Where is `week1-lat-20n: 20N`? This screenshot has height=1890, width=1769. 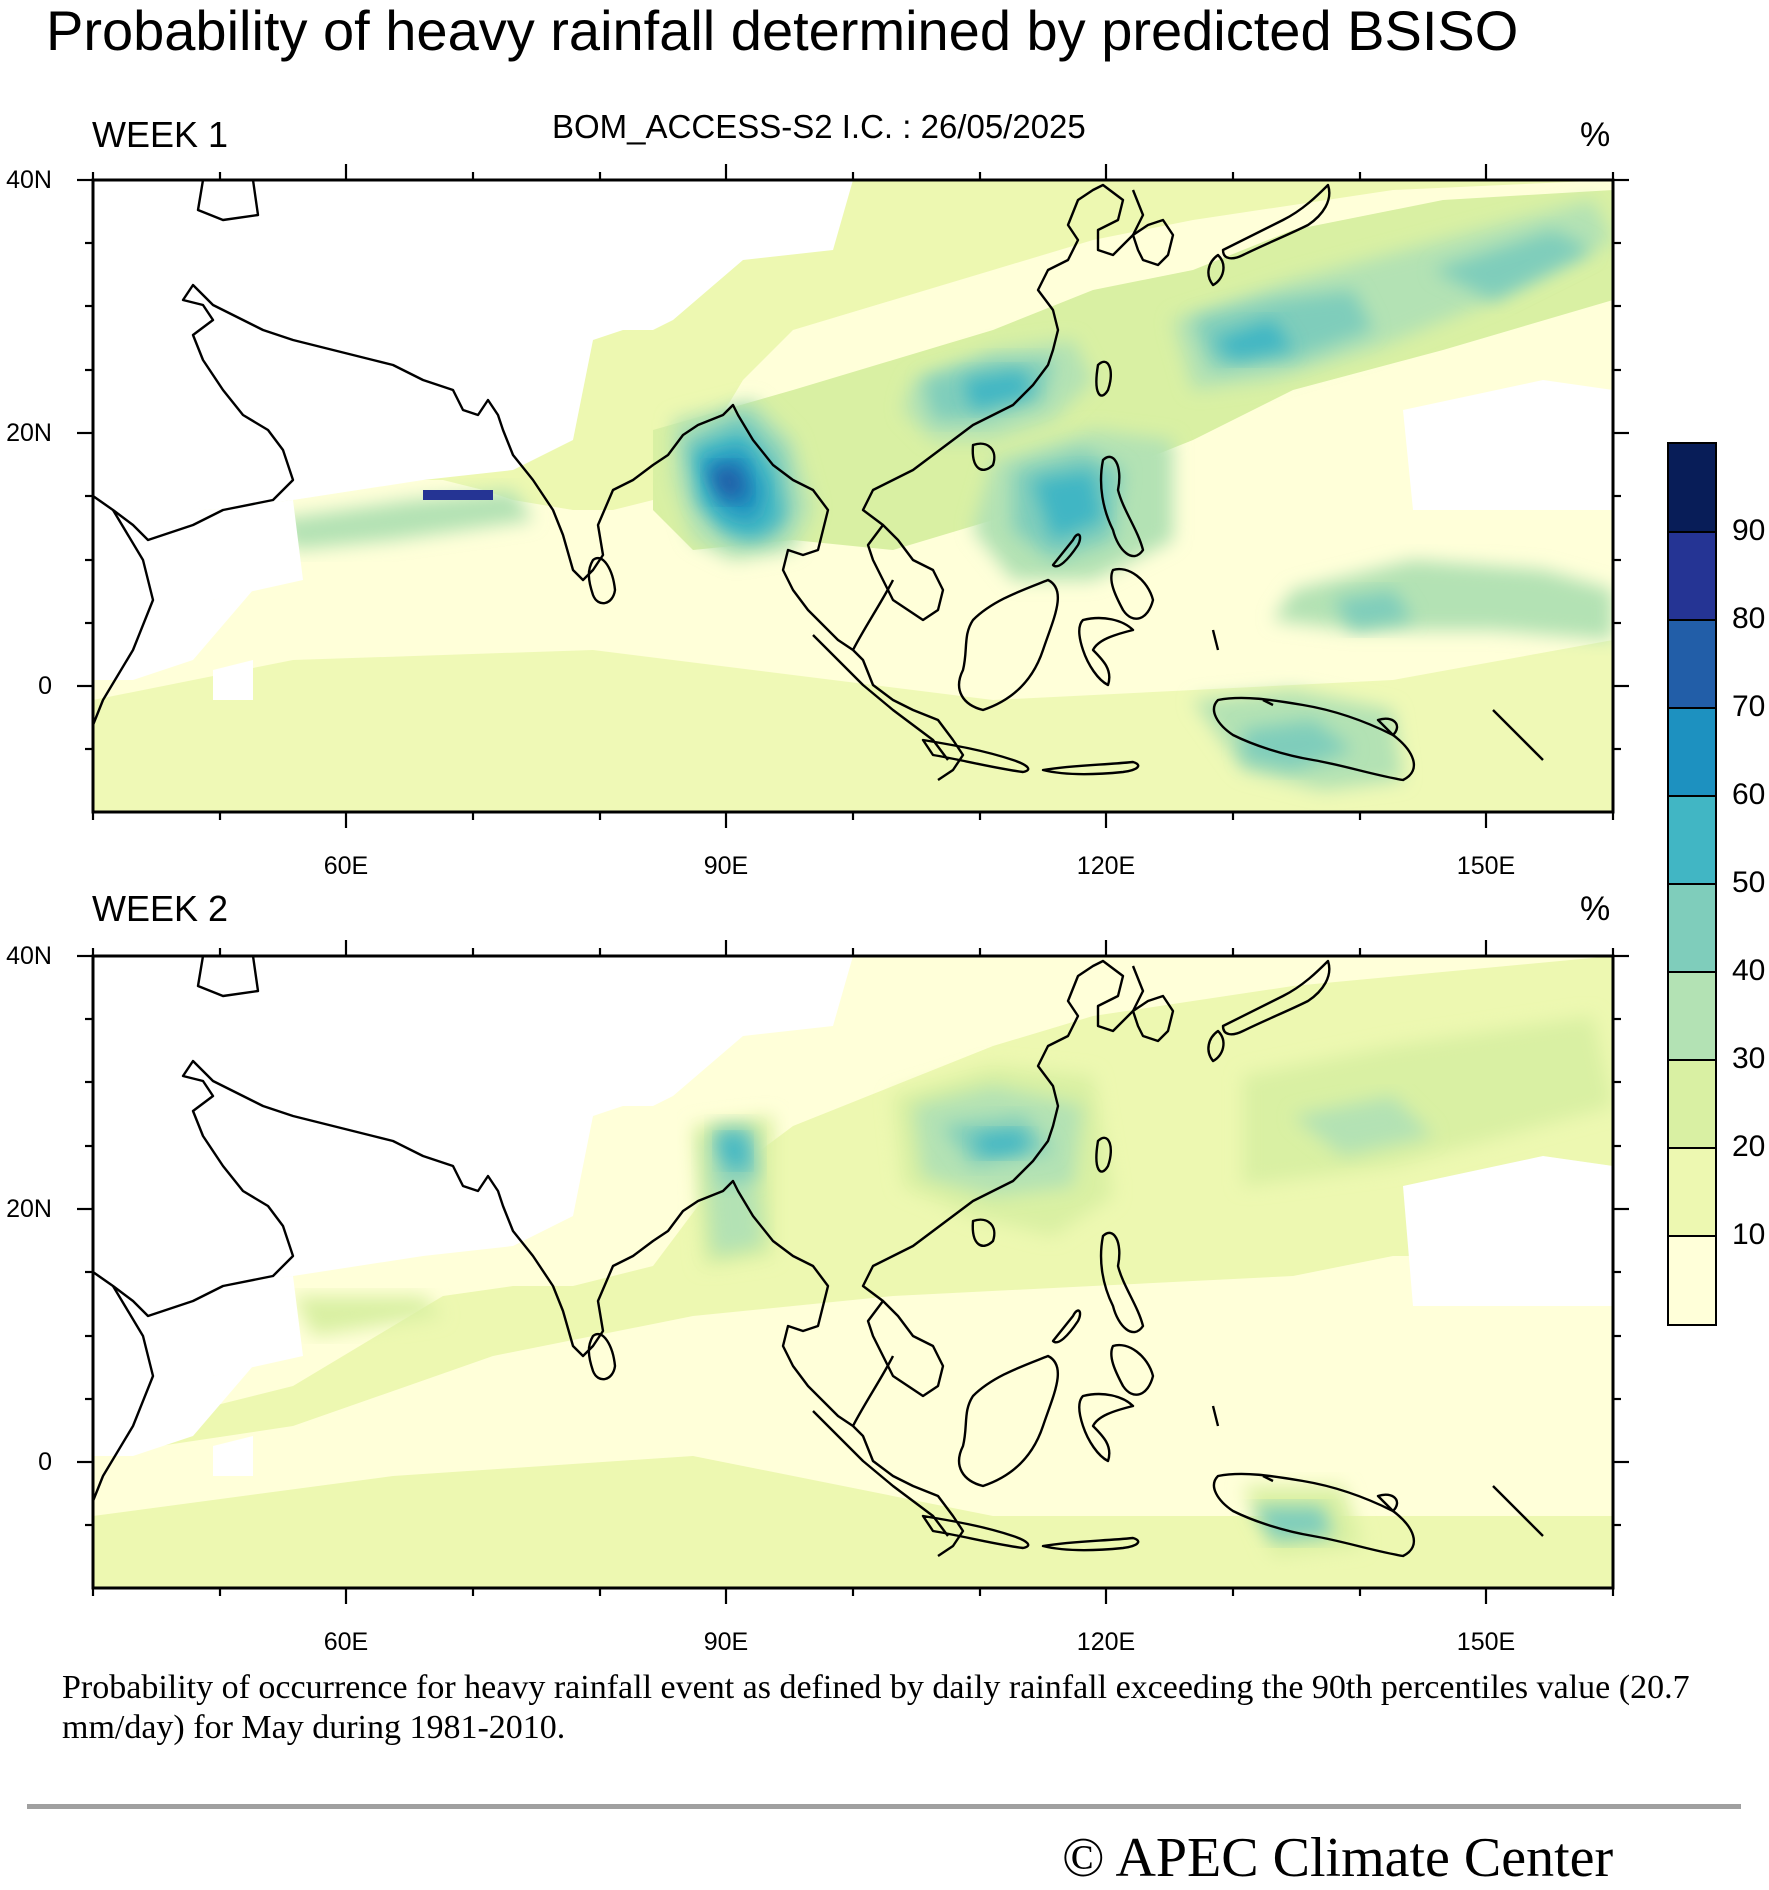 week1-lat-20n: 20N is located at coordinates (29, 433).